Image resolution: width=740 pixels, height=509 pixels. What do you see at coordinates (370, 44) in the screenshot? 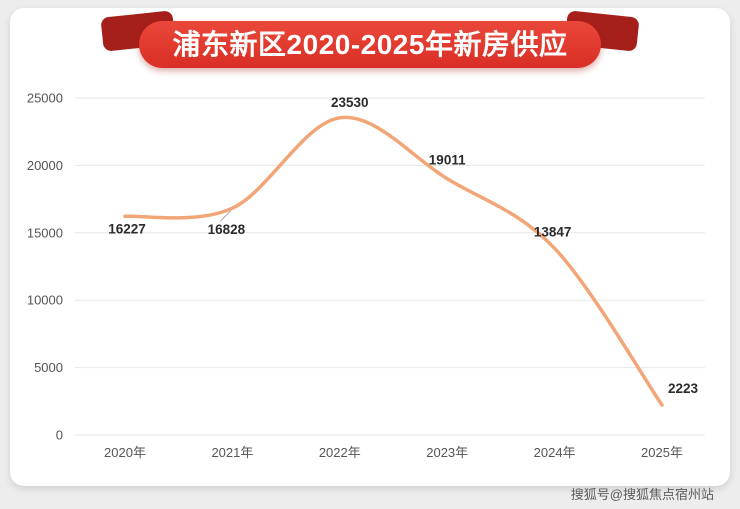
I see `chart-title: 浦东新区2020-2025年新房供应` at bounding box center [370, 44].